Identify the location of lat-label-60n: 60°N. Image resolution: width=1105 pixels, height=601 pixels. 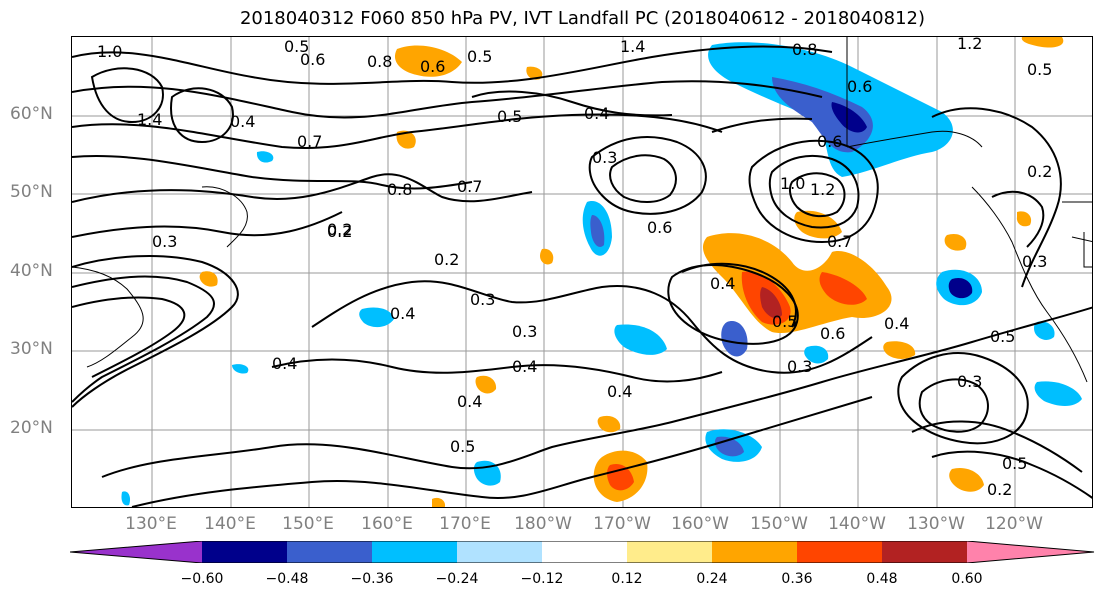
(31, 114).